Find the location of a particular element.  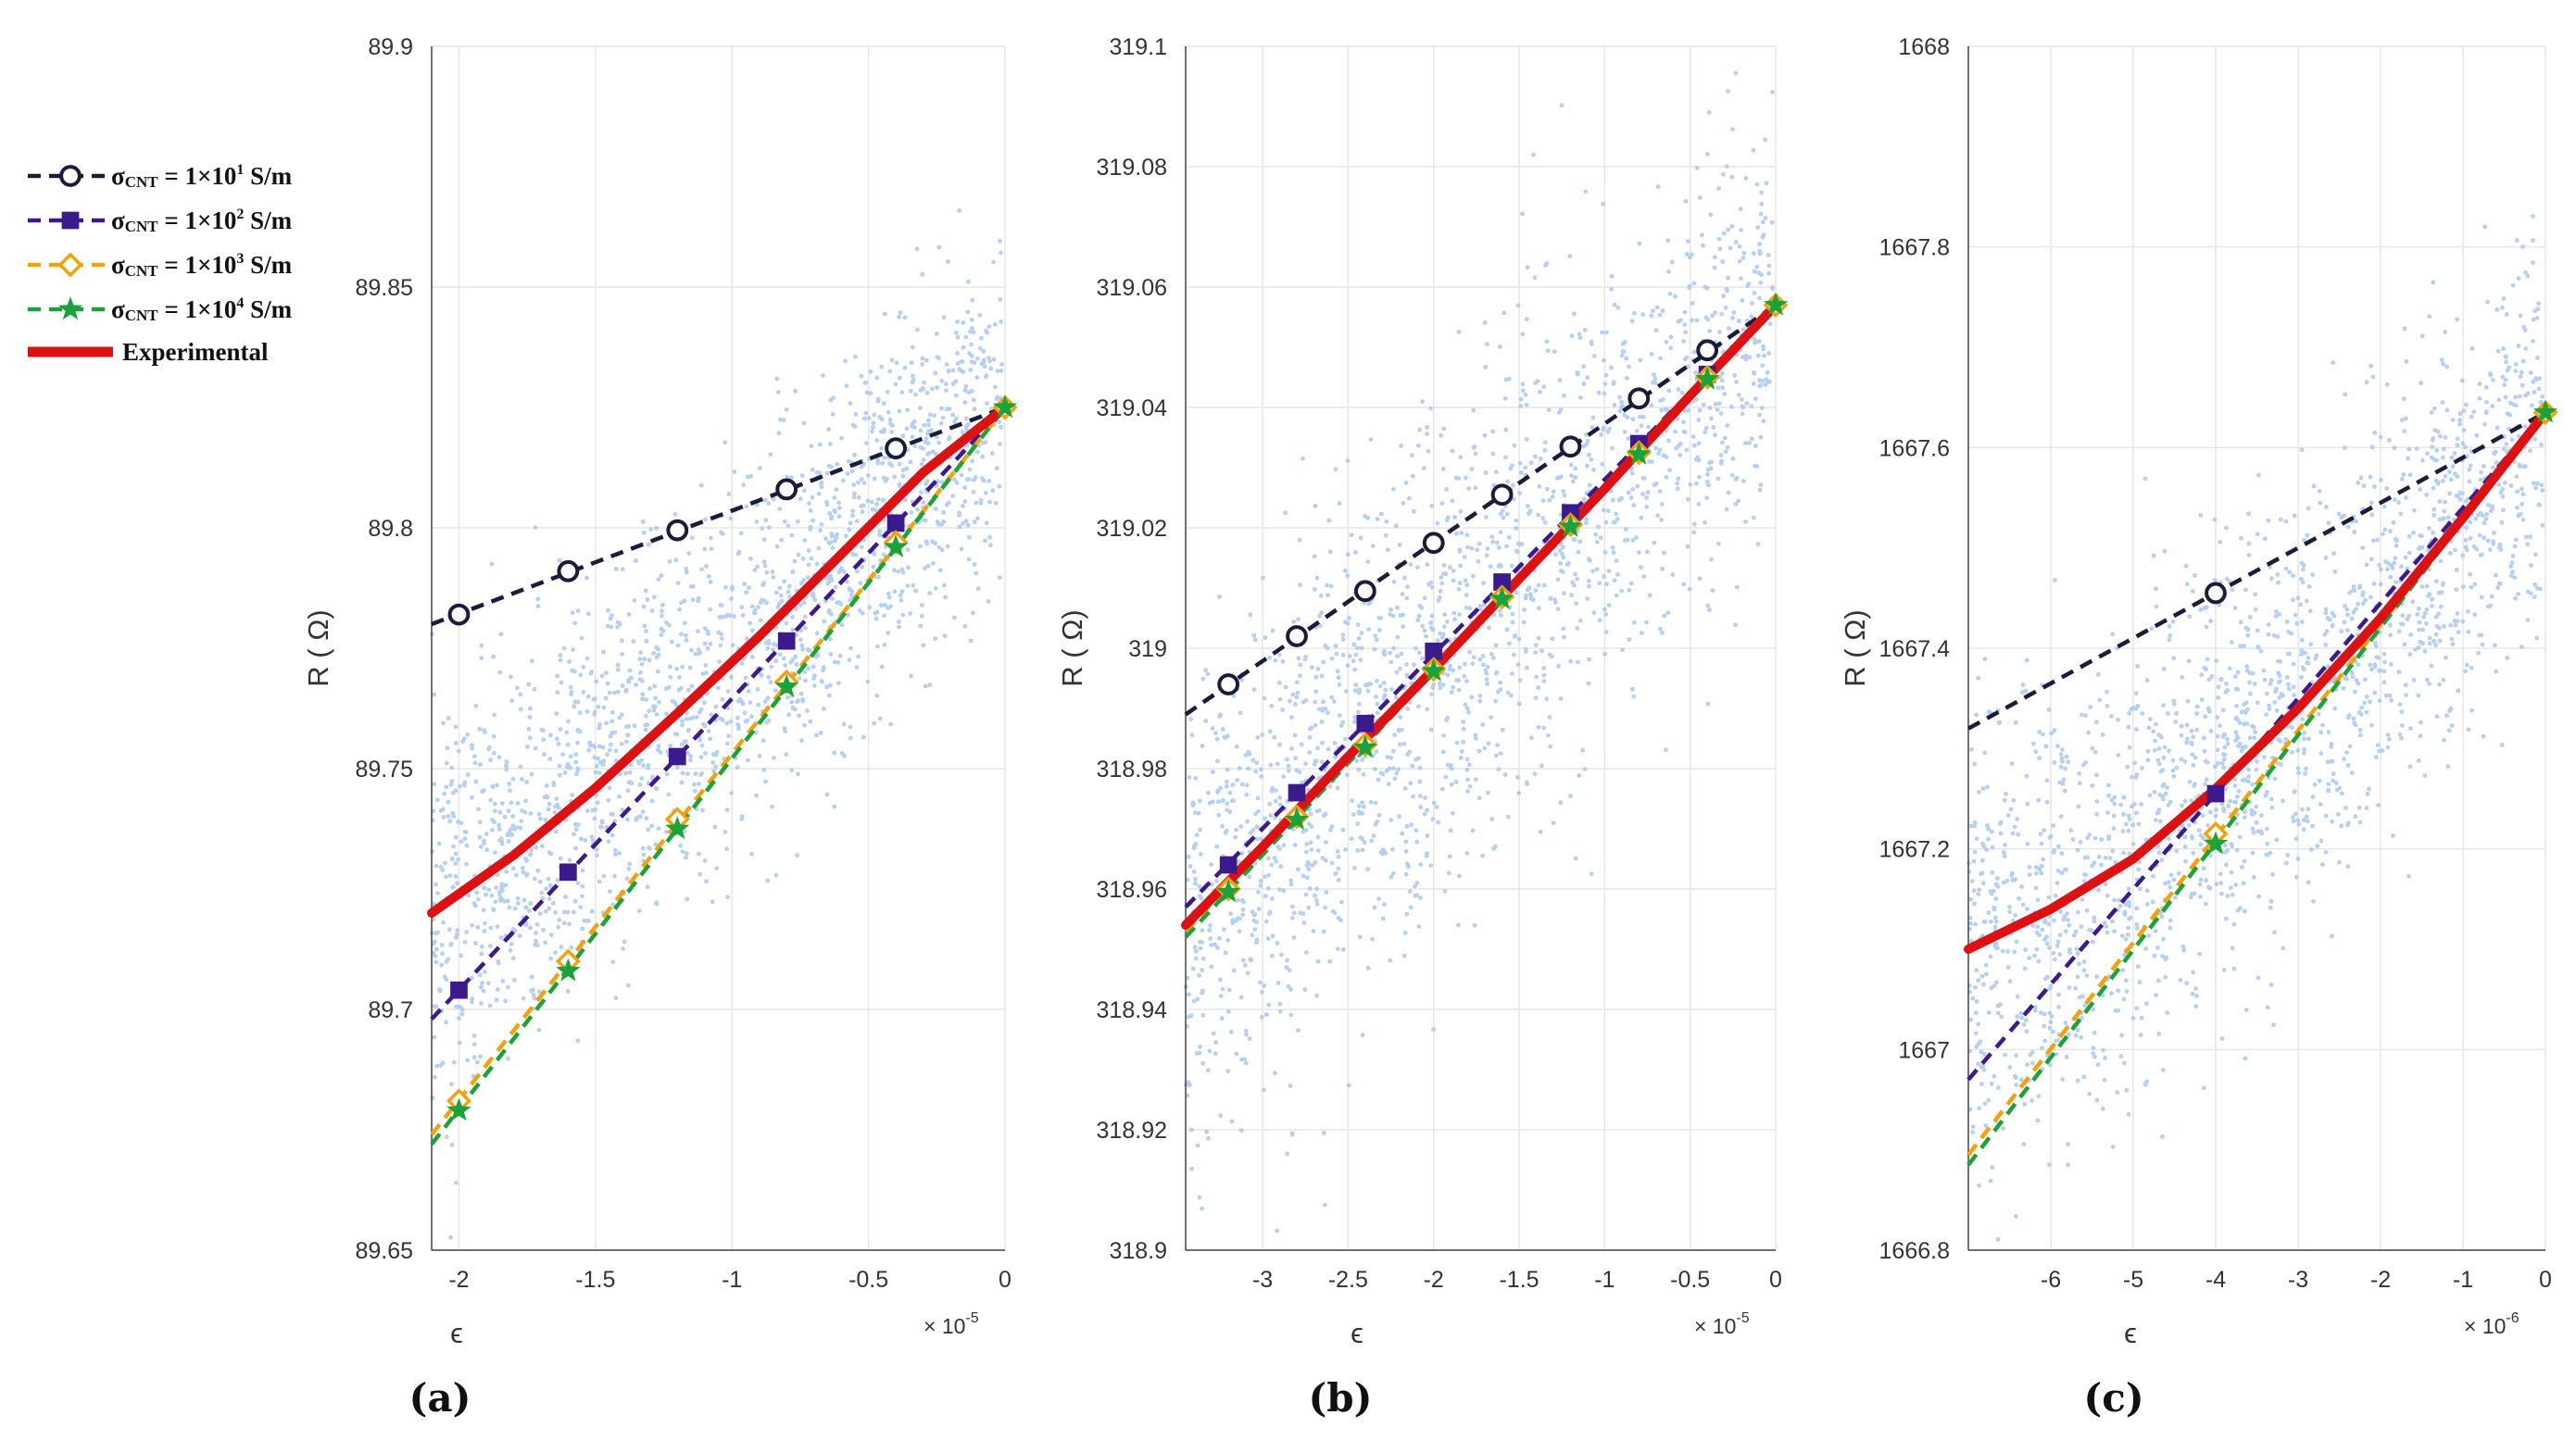

y-tick-label: 319.06 is located at coordinates (1132, 288).